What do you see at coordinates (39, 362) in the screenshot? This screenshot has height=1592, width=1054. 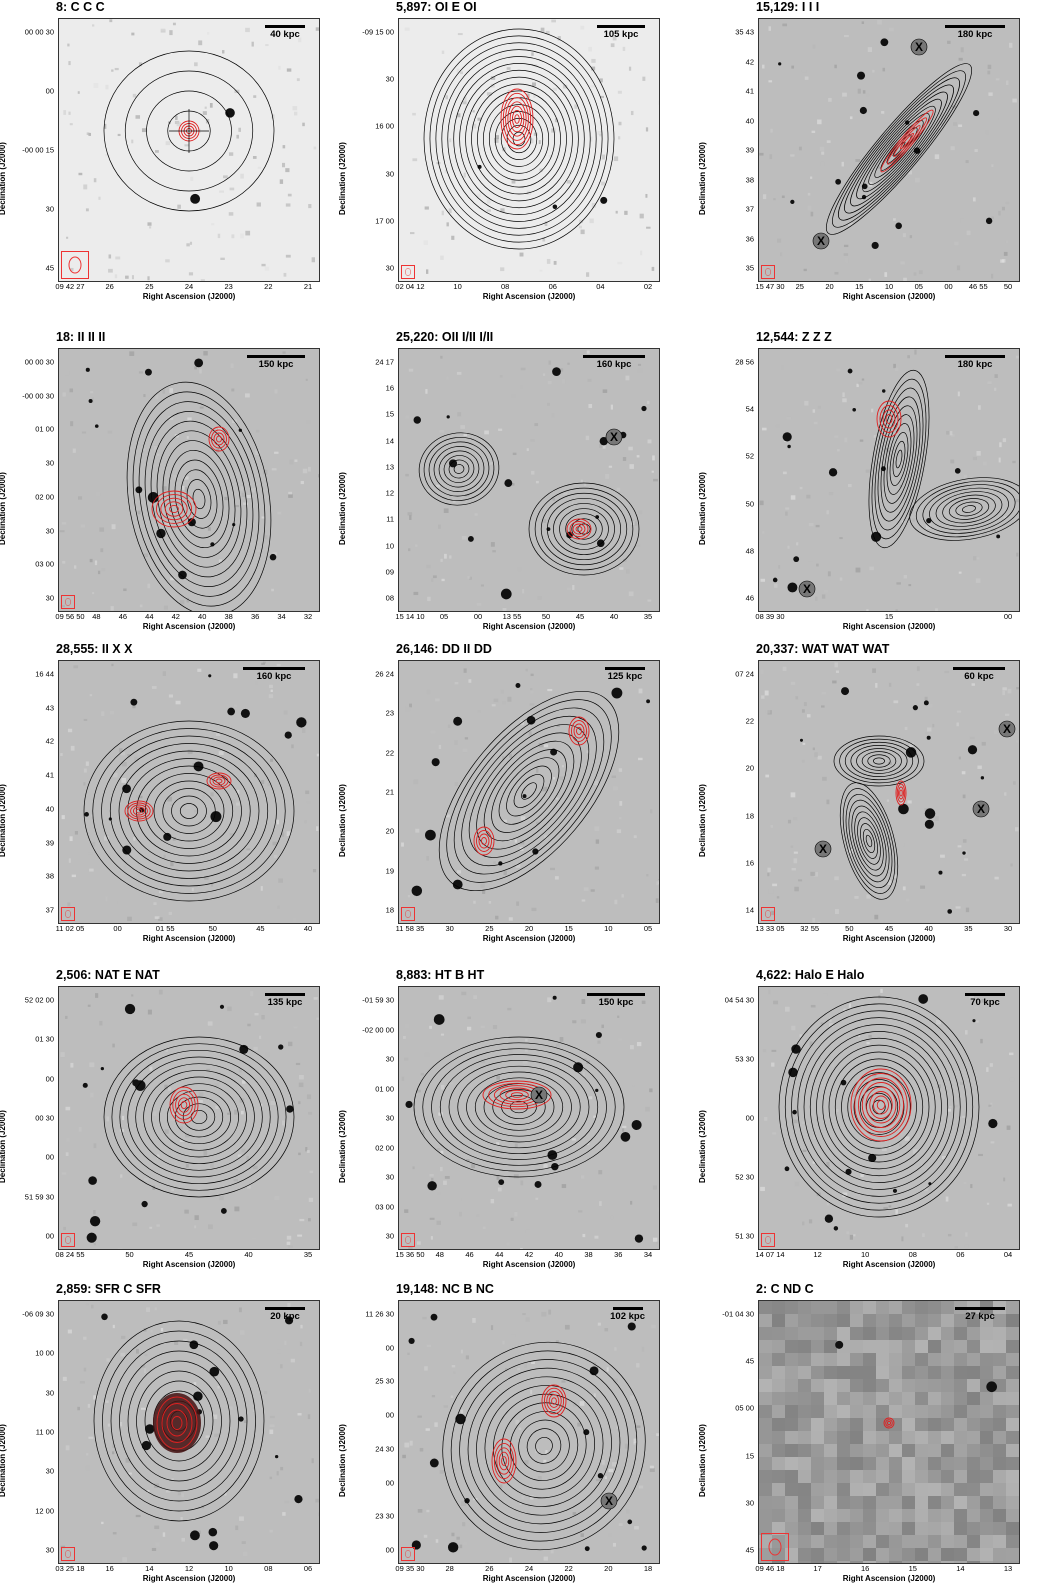 I see `y-tick-label: 00 00 30` at bounding box center [39, 362].